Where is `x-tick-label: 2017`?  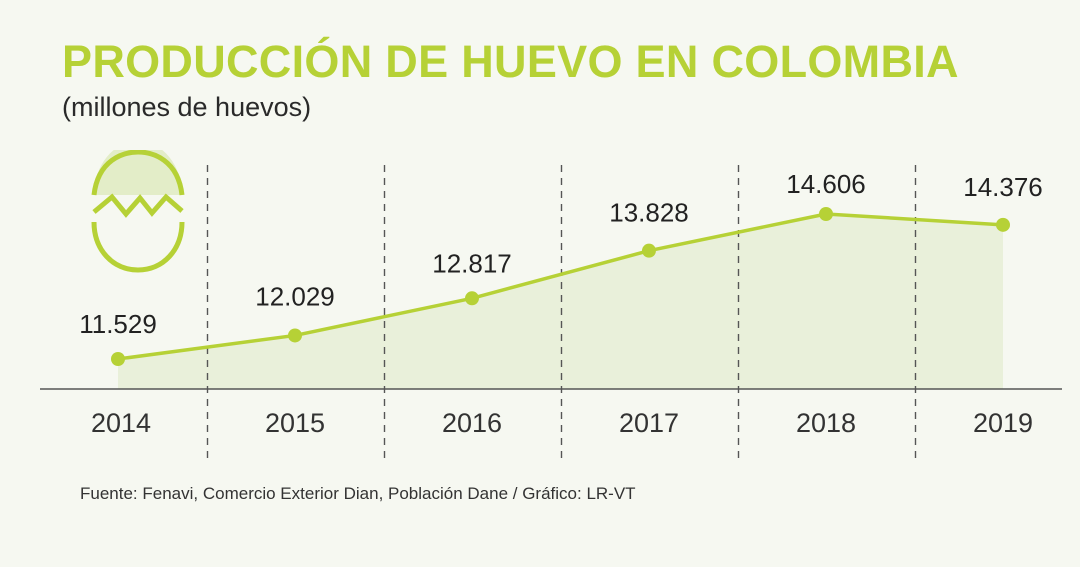 x-tick-label: 2017 is located at coordinates (649, 423).